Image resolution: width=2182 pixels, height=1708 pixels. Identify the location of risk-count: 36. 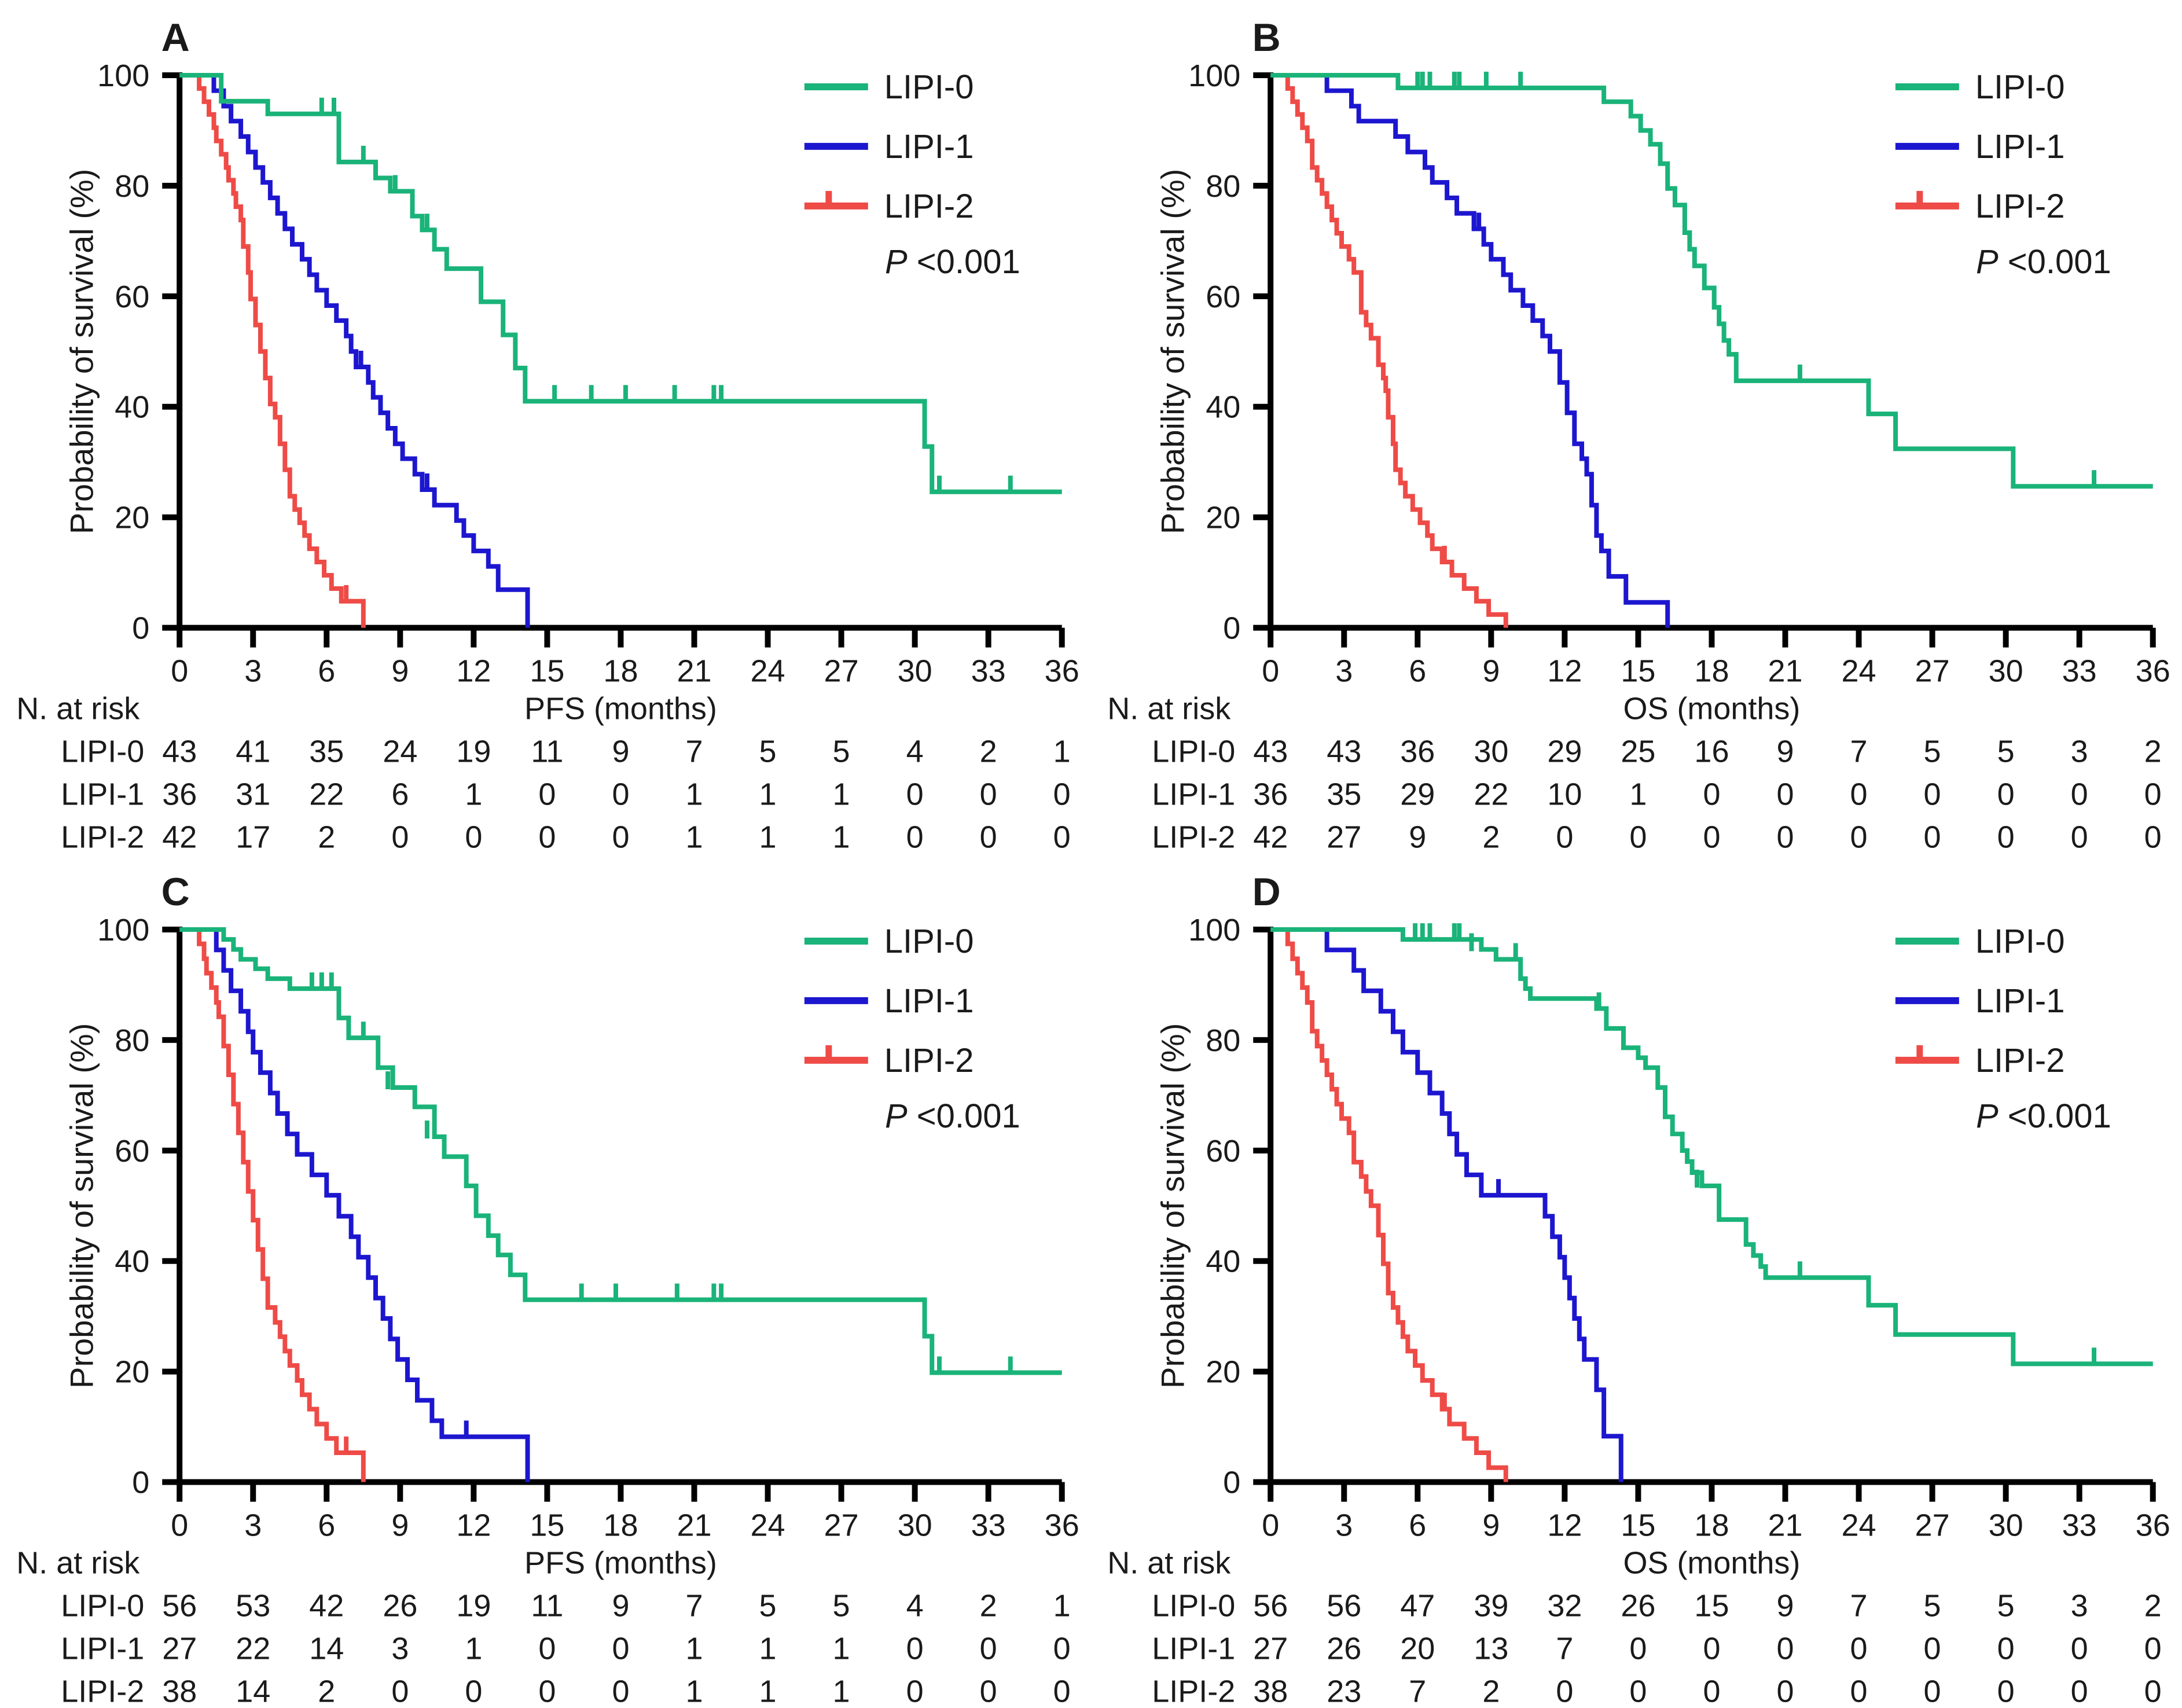
(1270, 794).